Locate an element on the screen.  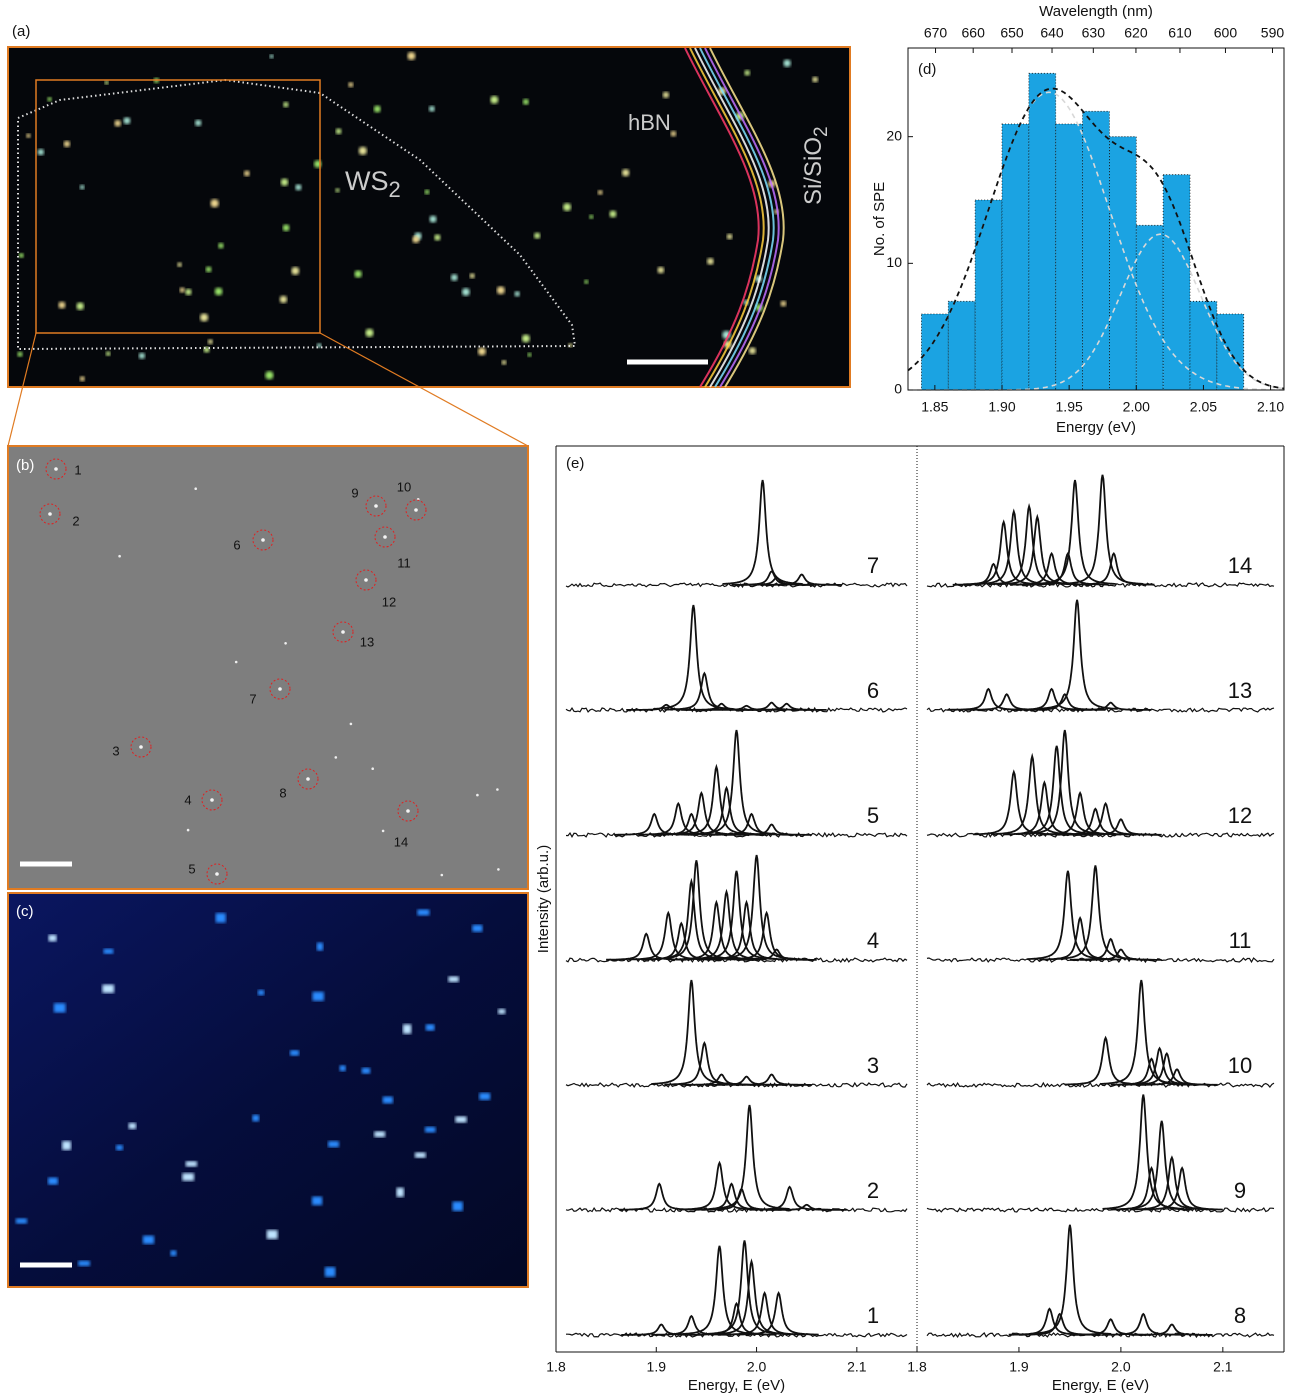
micrograph-b is located at coordinates (268, 667).